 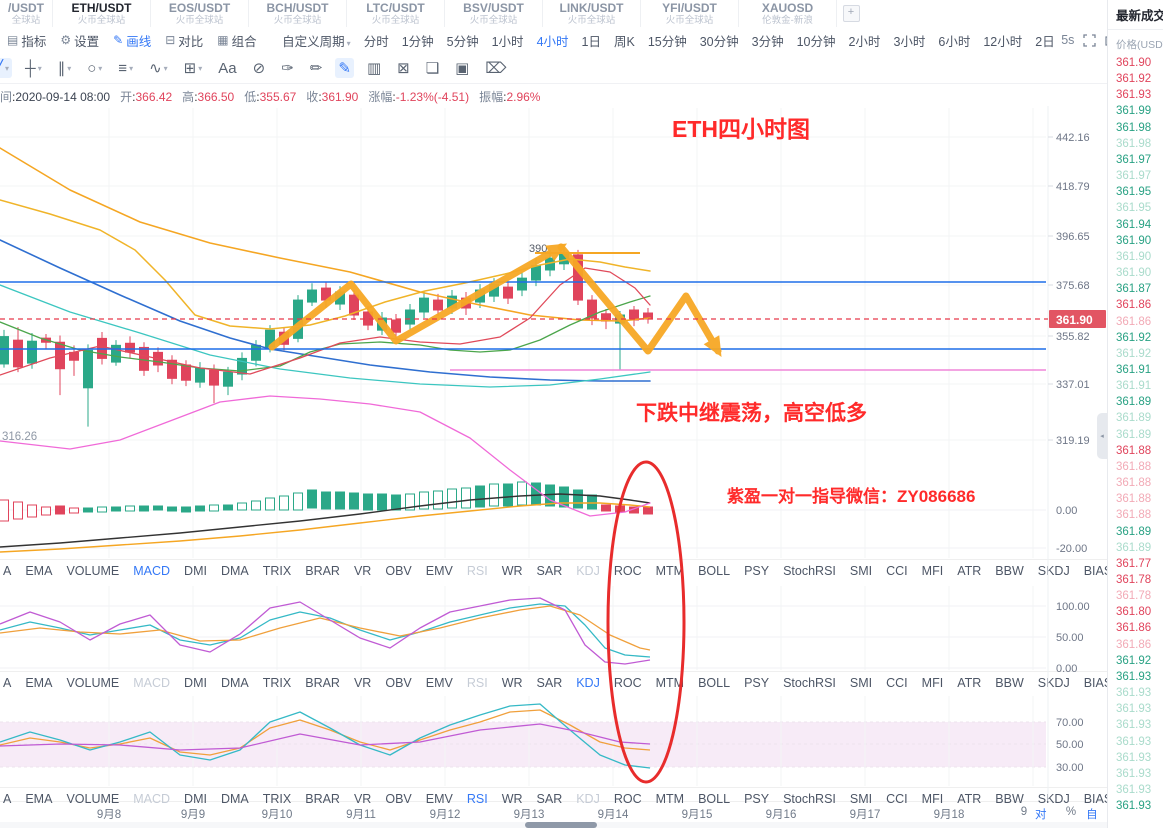 What do you see at coordinates (1071, 812) in the screenshot?
I see `axis-control-percent: %` at bounding box center [1071, 812].